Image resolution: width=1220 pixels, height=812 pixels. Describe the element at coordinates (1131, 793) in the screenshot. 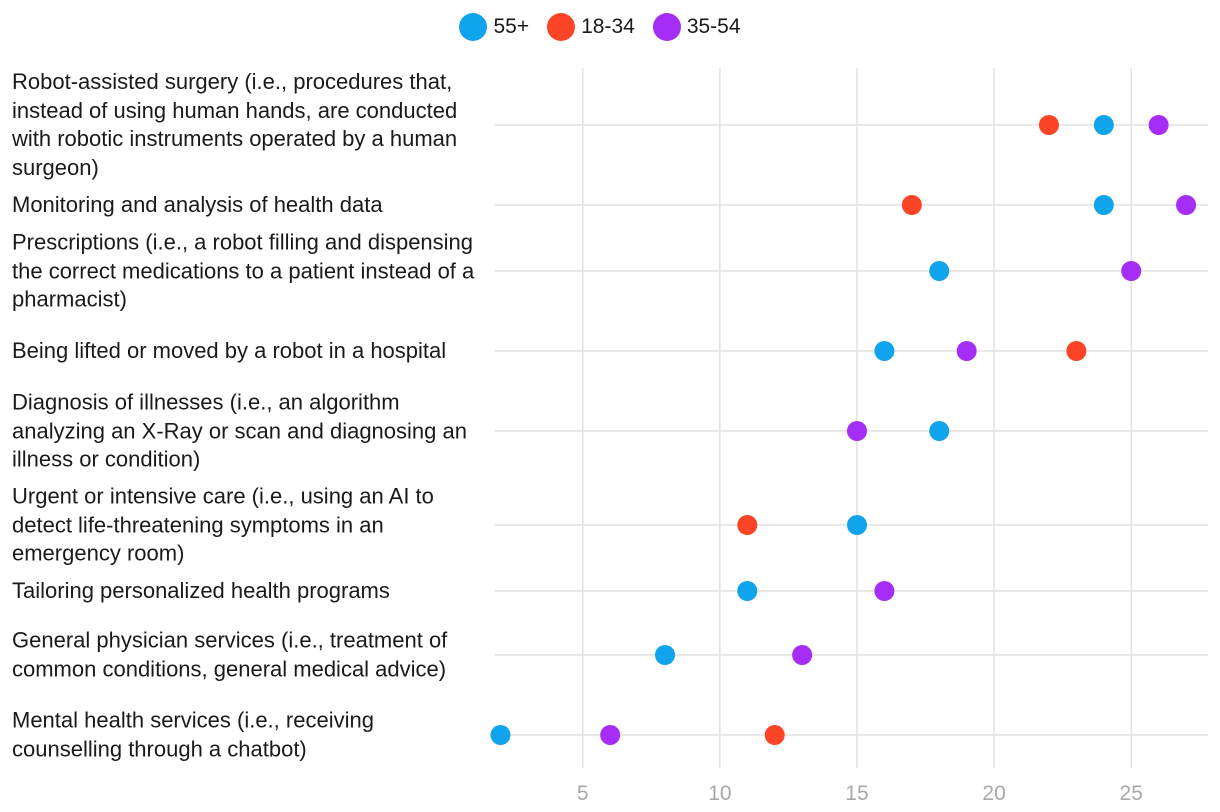

I see `x-tick-label: 25` at that location.